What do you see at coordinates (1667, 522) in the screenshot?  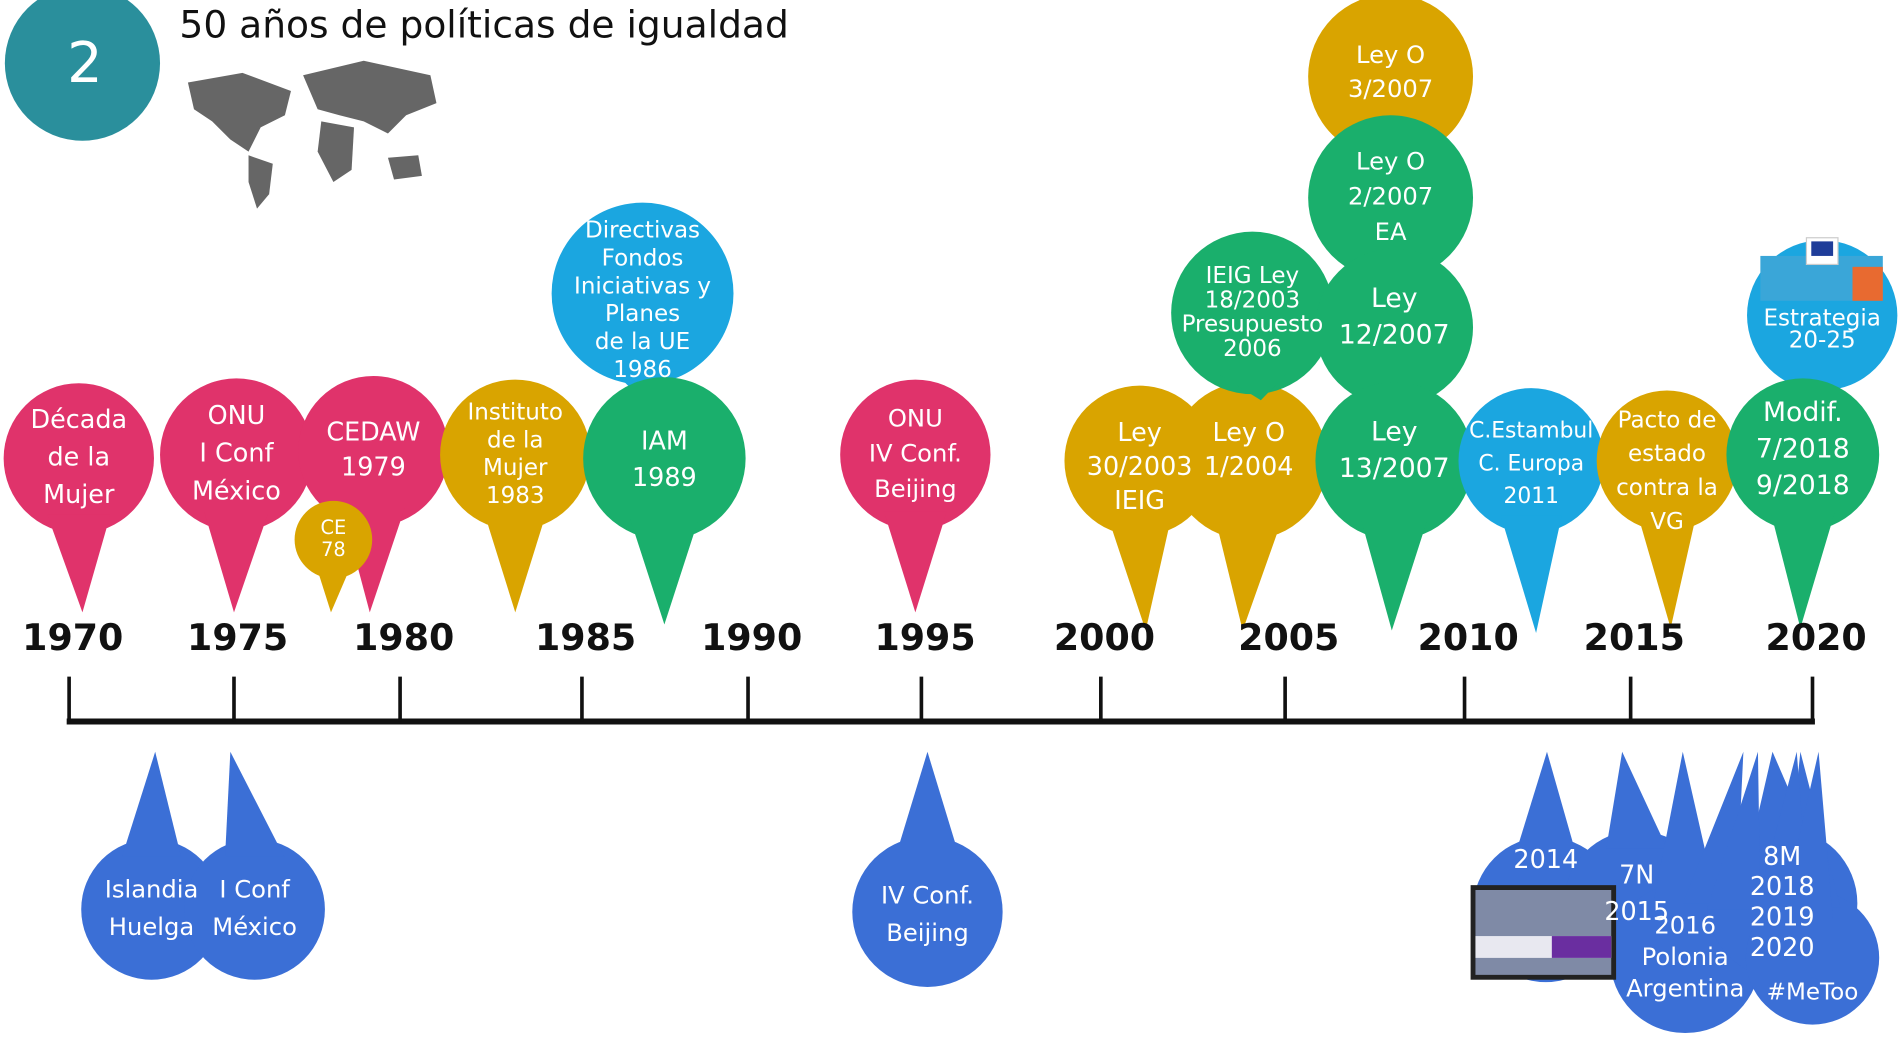 I see `event-label: VG` at bounding box center [1667, 522].